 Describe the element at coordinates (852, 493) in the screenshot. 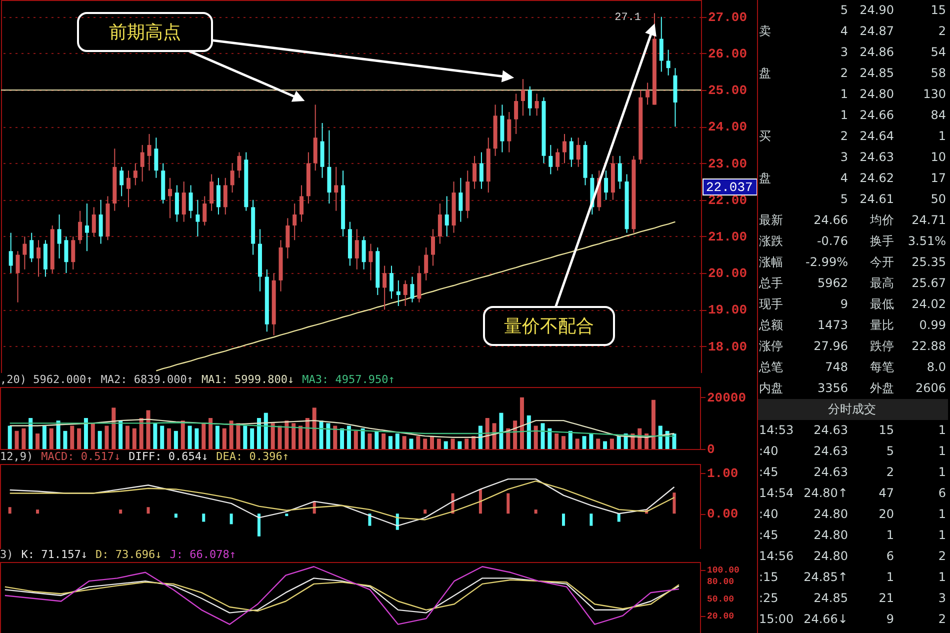

I see `text: 14:54 24.80↑ 47 6` at that location.